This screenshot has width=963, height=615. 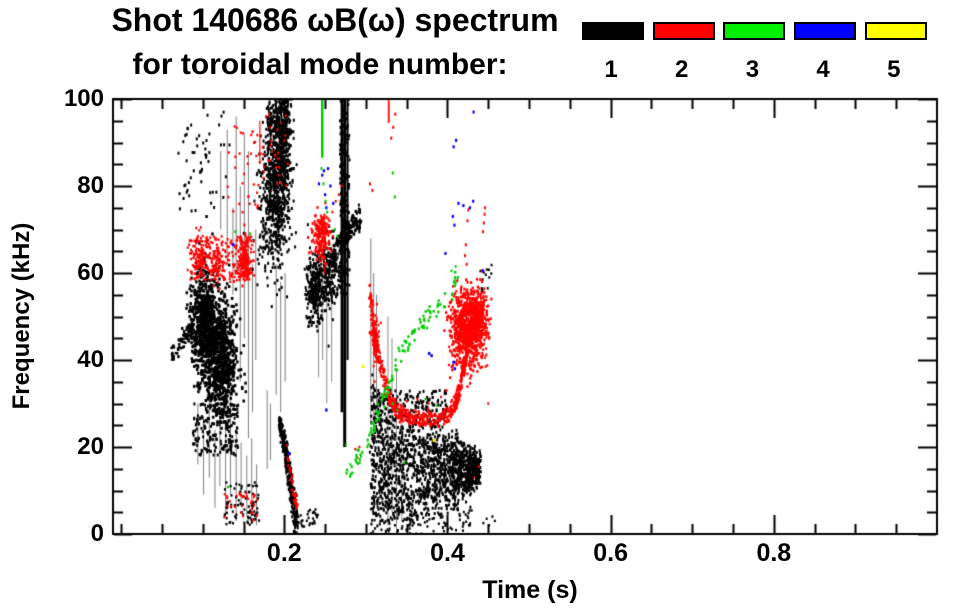 I want to click on x-axis-label: Time (s), so click(x=530, y=590).